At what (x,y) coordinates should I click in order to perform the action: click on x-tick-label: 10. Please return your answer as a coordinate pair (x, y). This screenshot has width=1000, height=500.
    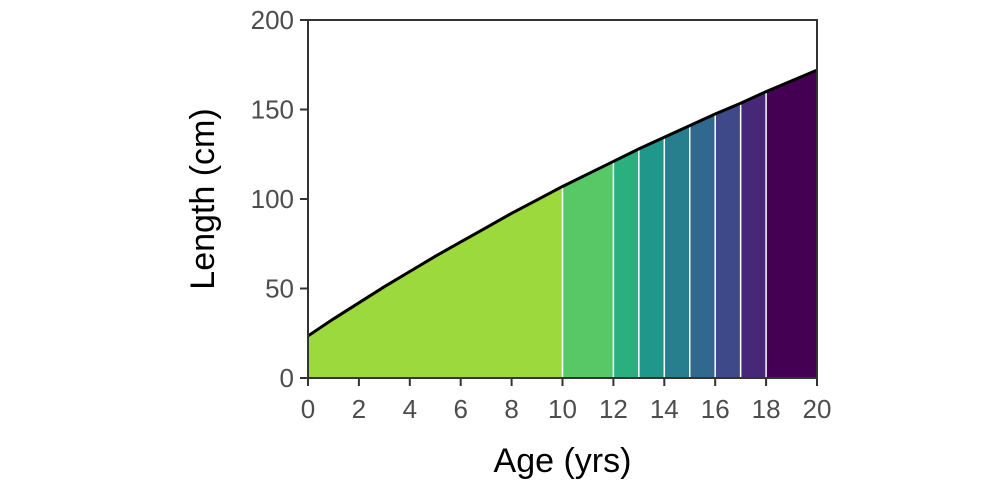
    Looking at the image, I should click on (562, 409).